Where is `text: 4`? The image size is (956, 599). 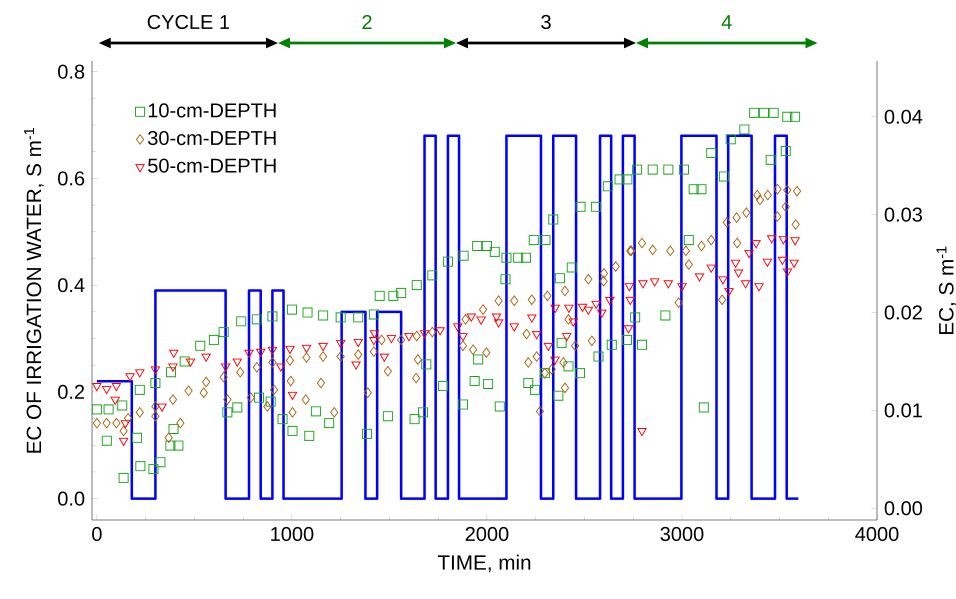 text: 4 is located at coordinates (727, 22).